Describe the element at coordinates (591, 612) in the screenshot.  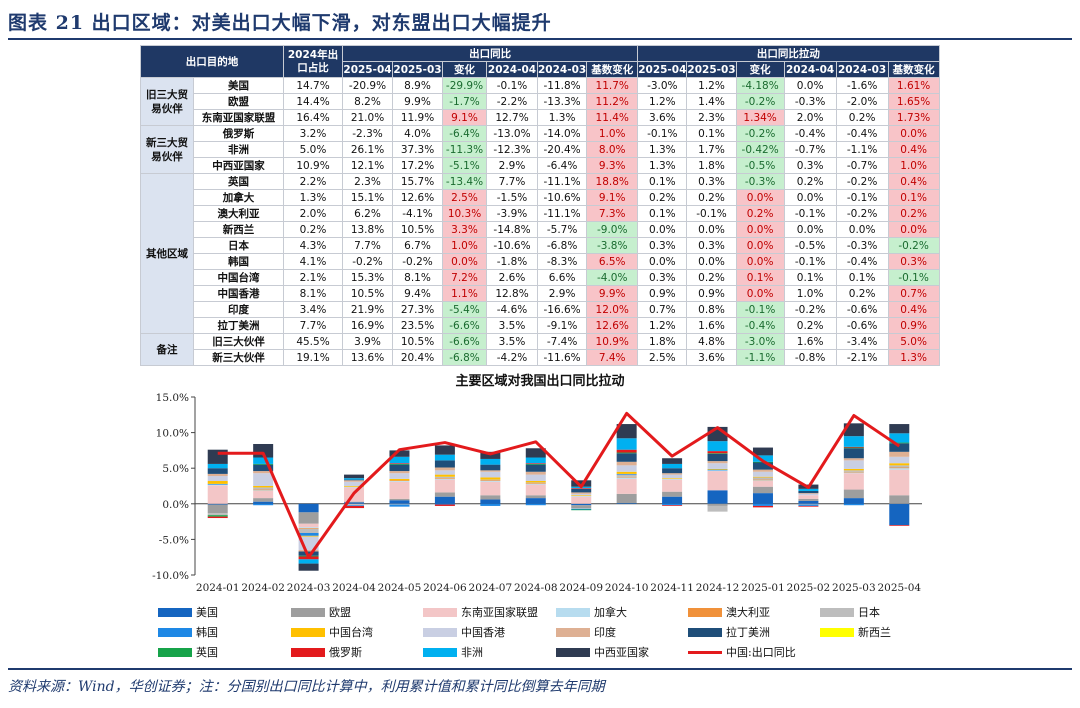
I see `legend-item: 加拿大` at that location.